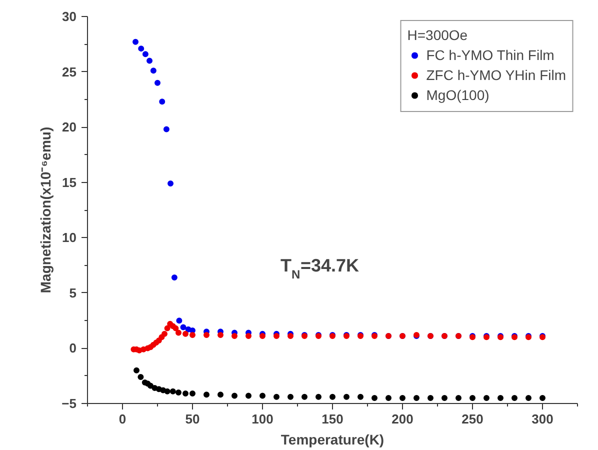 This screenshot has height=450, width=598. What do you see at coordinates (403, 419) in the screenshot?
I see `x-tick-label: 200` at bounding box center [403, 419].